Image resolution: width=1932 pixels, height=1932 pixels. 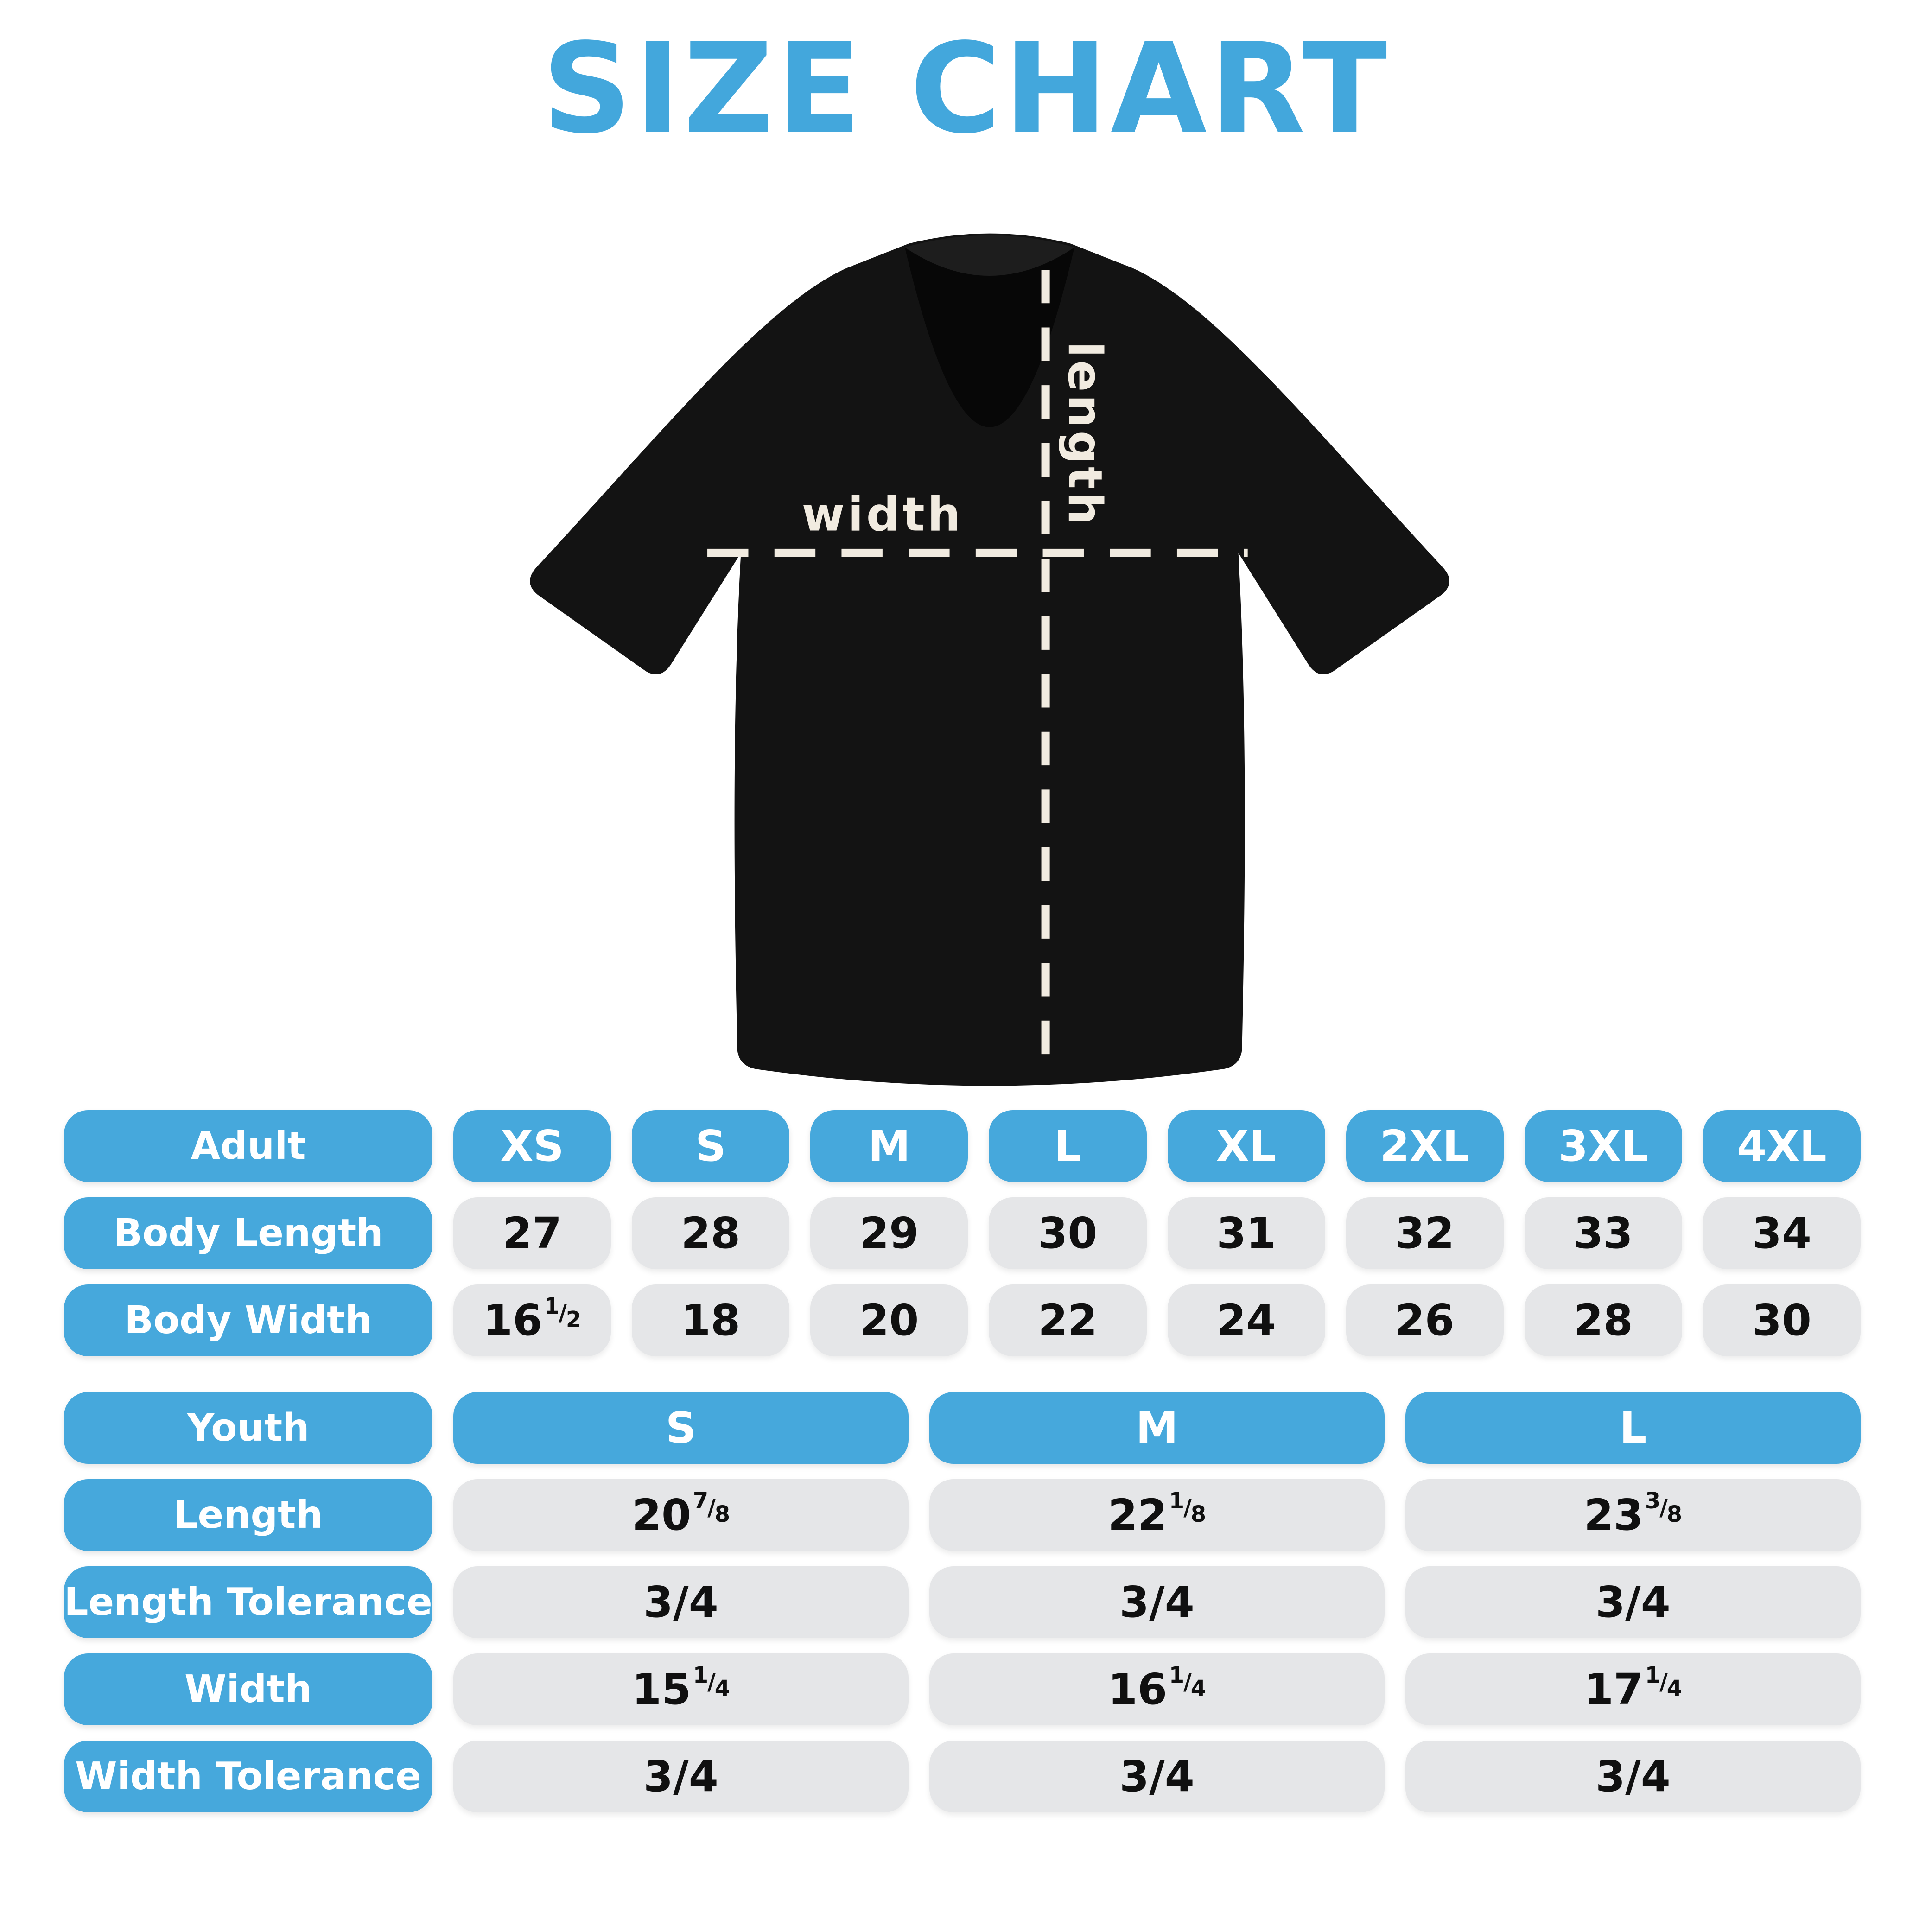 I want to click on adult-size-header-s: S, so click(x=711, y=1146).